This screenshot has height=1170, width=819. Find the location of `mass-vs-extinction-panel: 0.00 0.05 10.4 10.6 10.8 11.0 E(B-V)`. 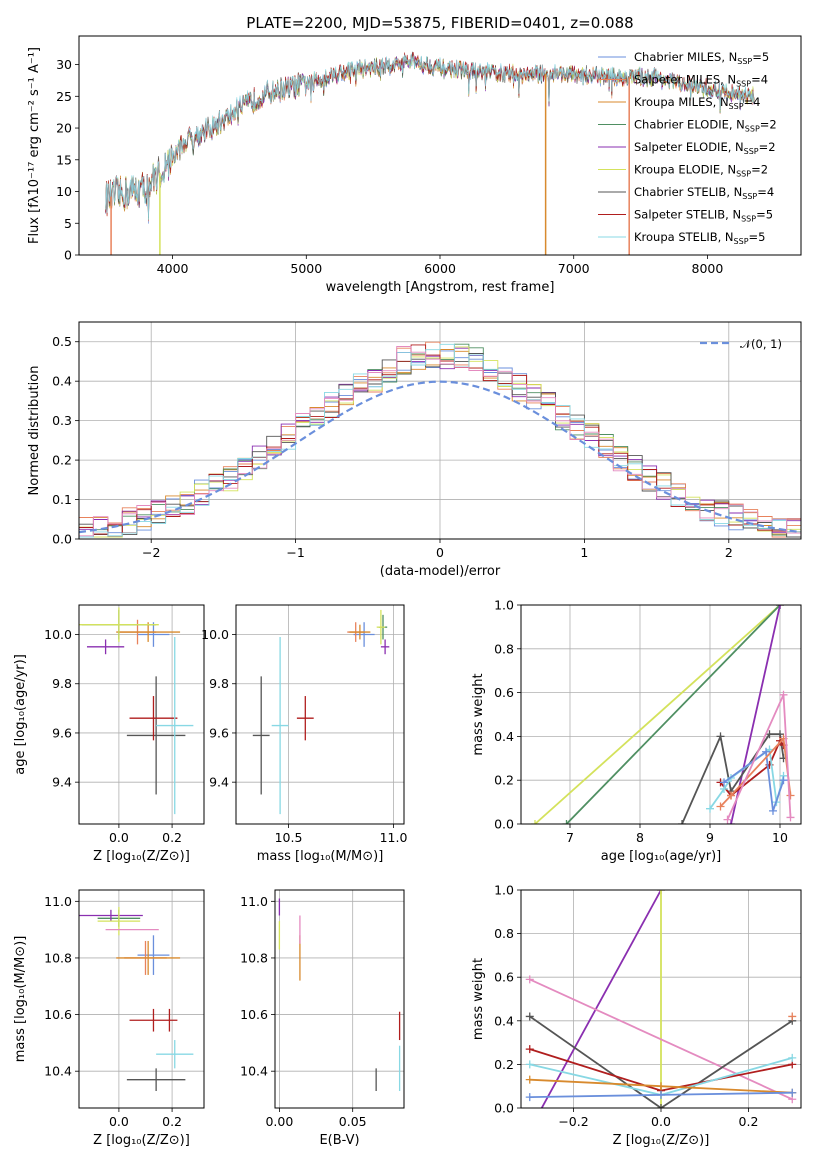

mass-vs-extinction-panel: 0.00 0.05 10.4 10.6 10.8 11.0 E(B-V) is located at coordinates (322, 1018).